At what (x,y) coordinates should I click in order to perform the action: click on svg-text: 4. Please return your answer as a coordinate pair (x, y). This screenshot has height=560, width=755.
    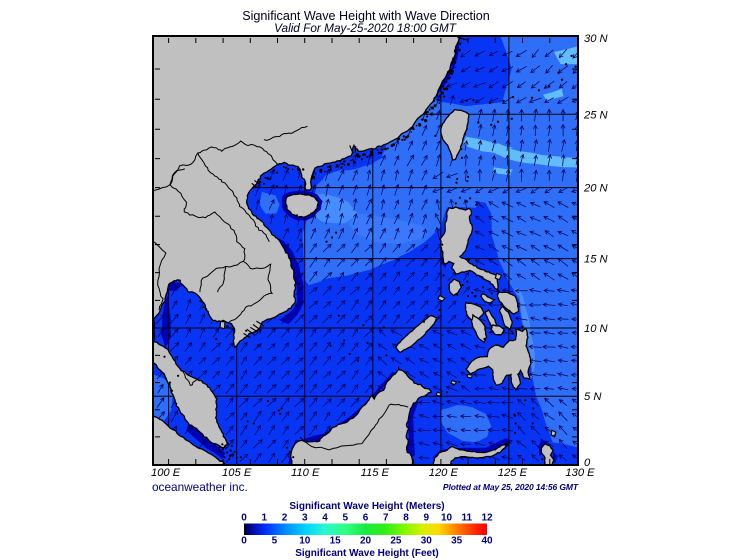
    Looking at the image, I should click on (325, 518).